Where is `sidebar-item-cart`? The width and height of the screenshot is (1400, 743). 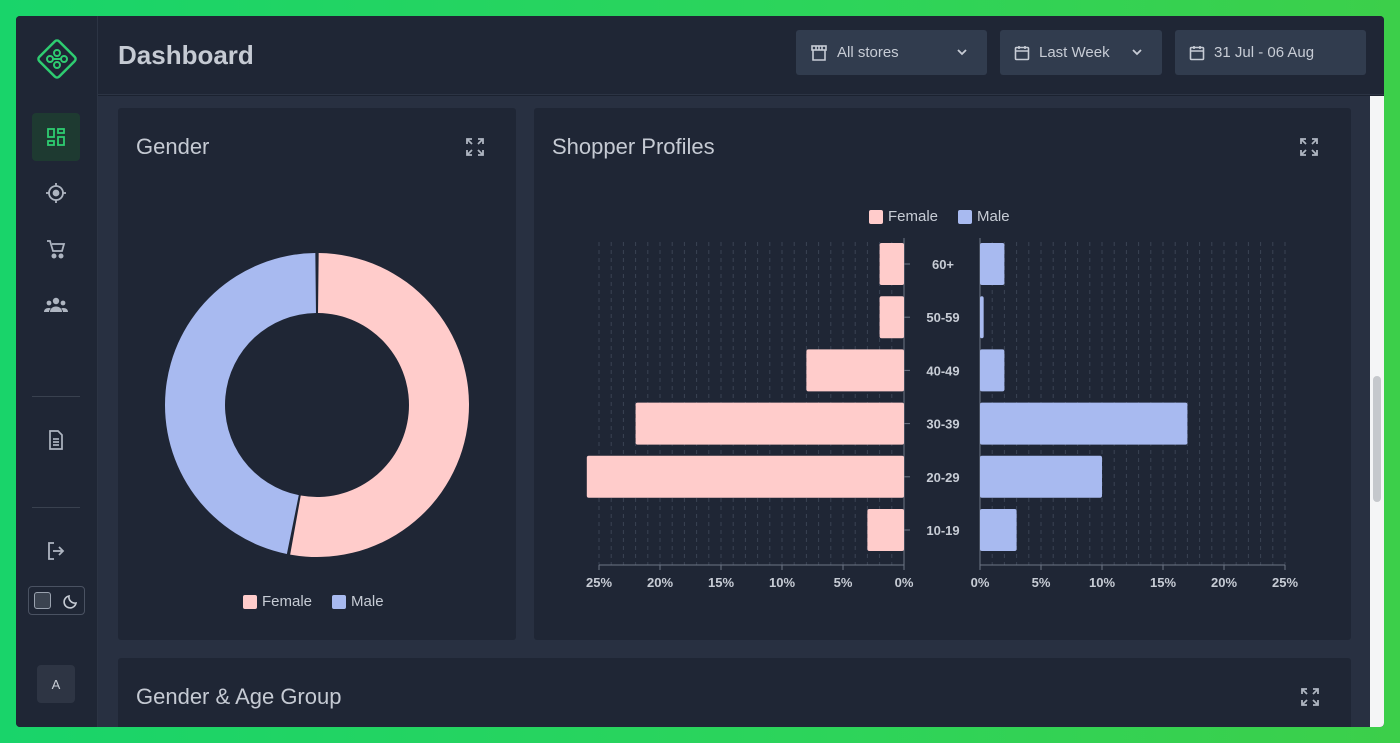 sidebar-item-cart is located at coordinates (56, 249).